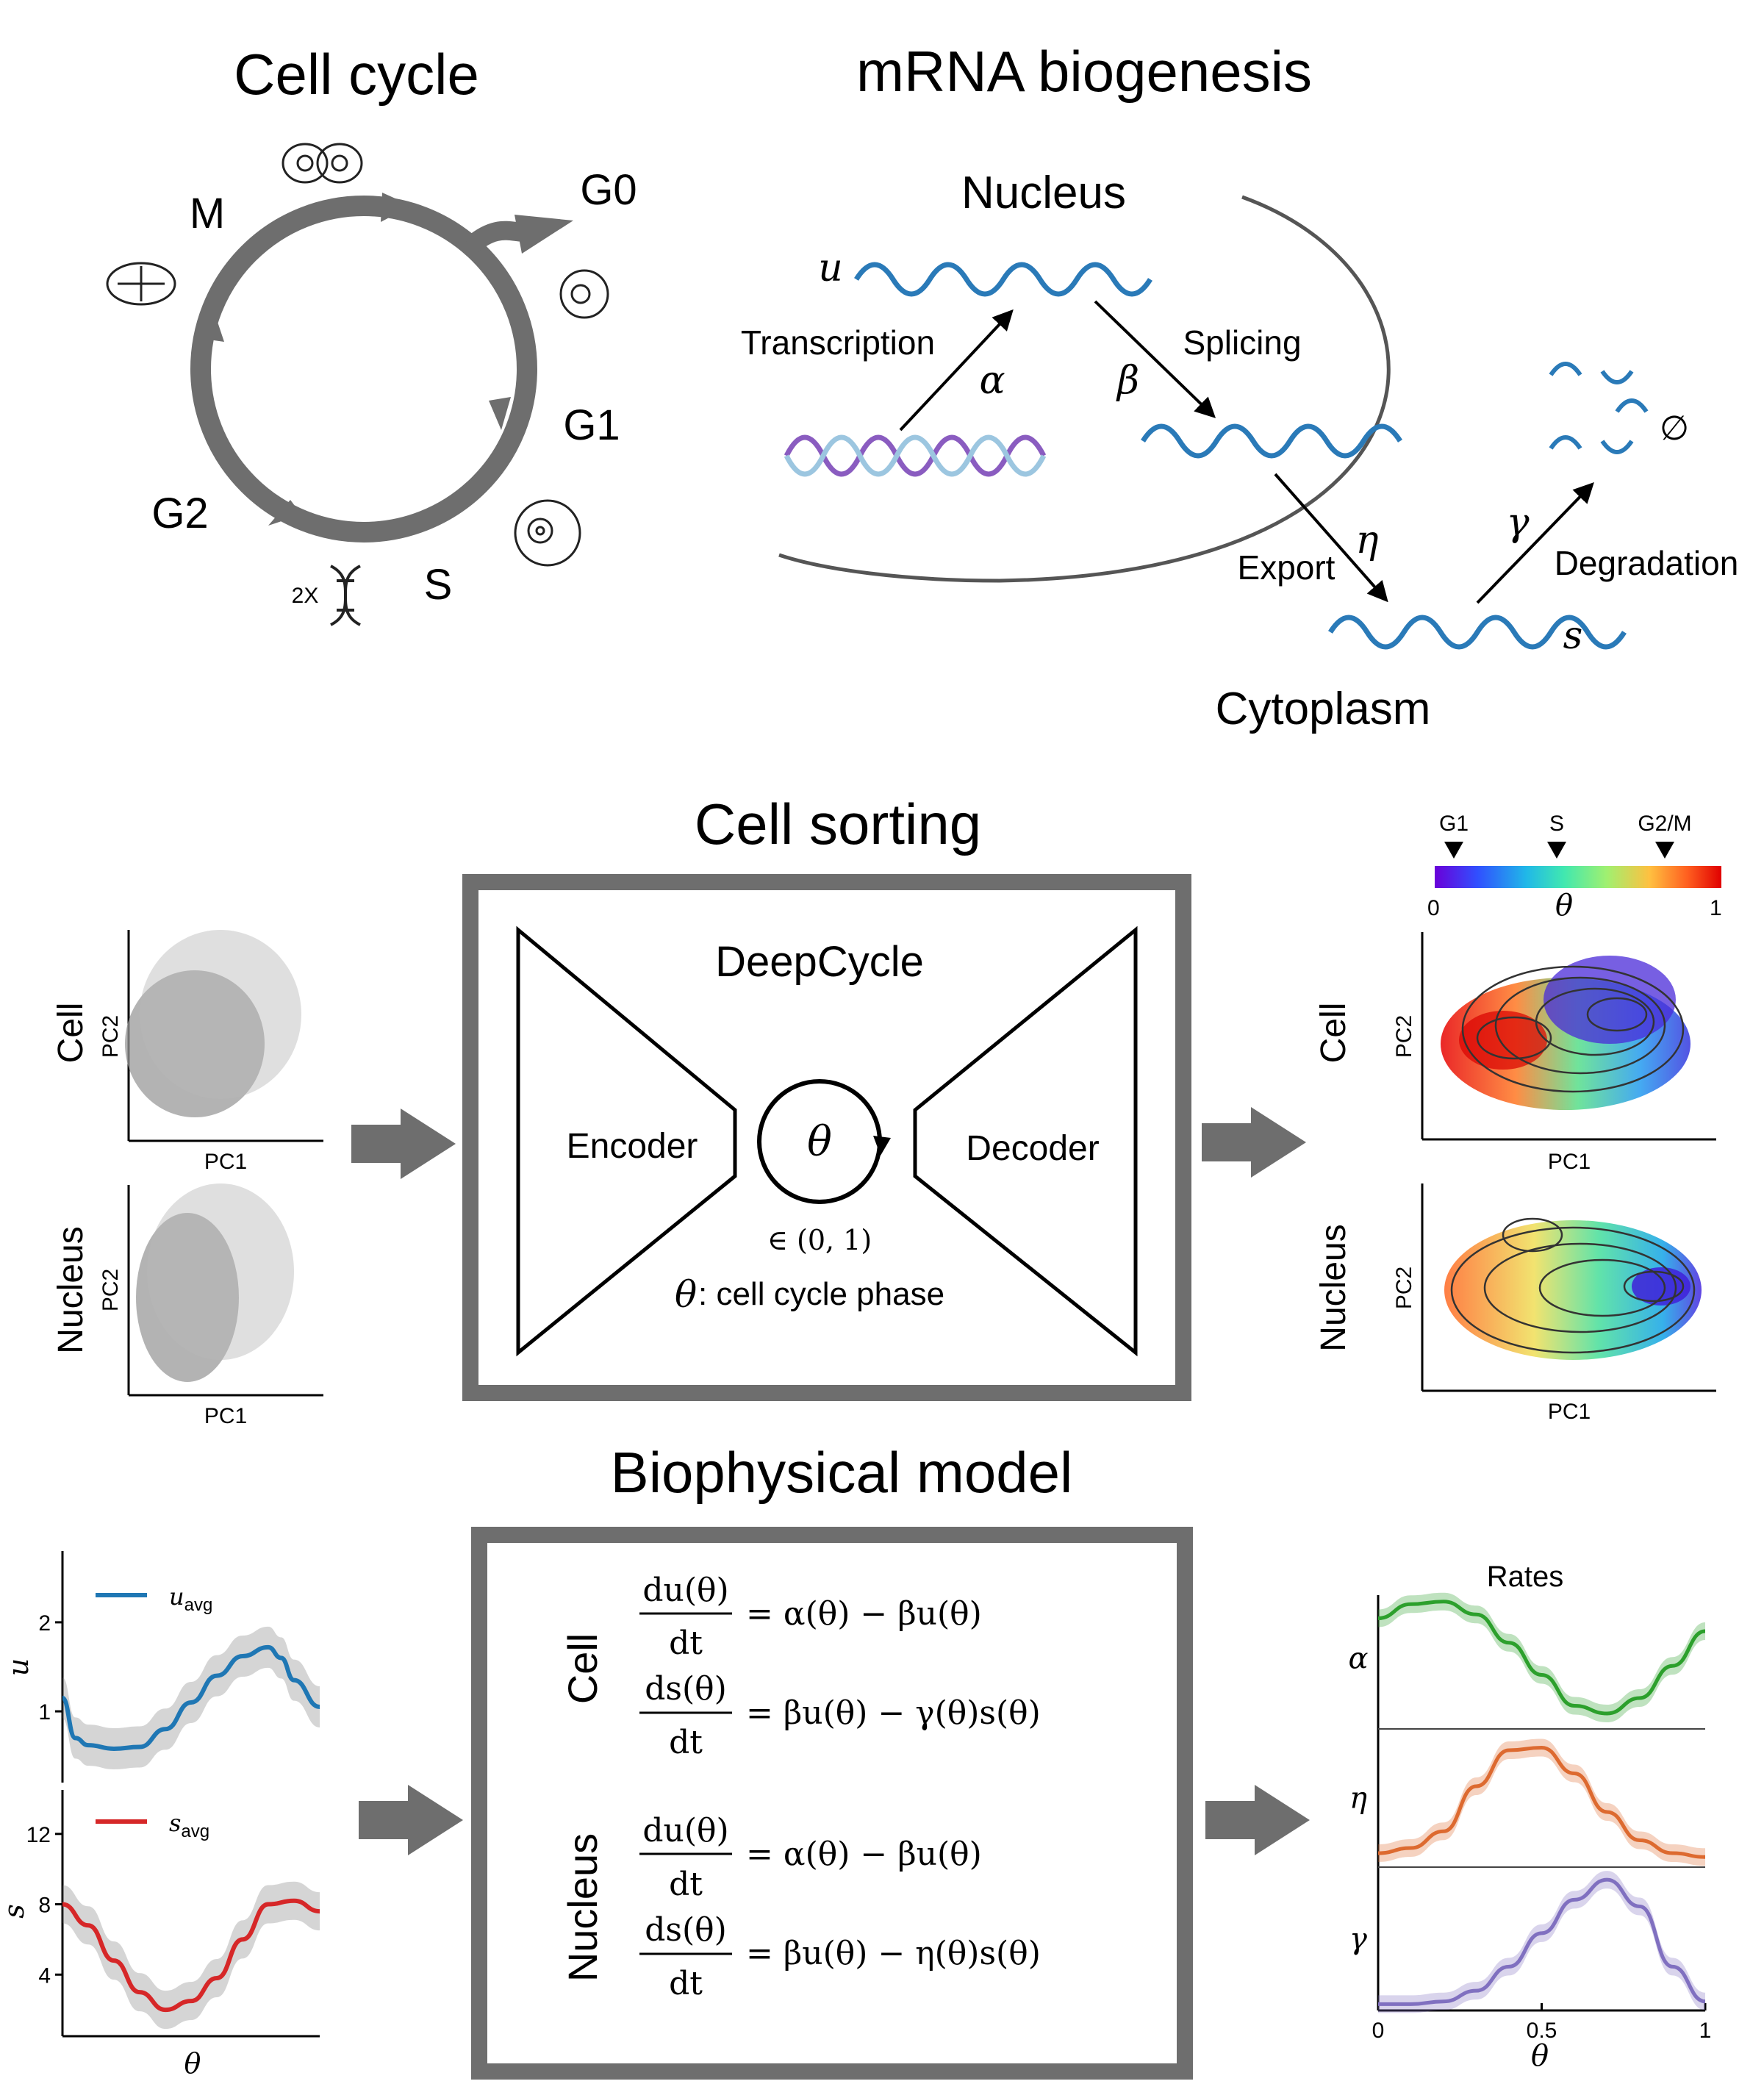  What do you see at coordinates (1518, 523) in the screenshot?
I see `gamma-symbol: γ` at bounding box center [1518, 523].